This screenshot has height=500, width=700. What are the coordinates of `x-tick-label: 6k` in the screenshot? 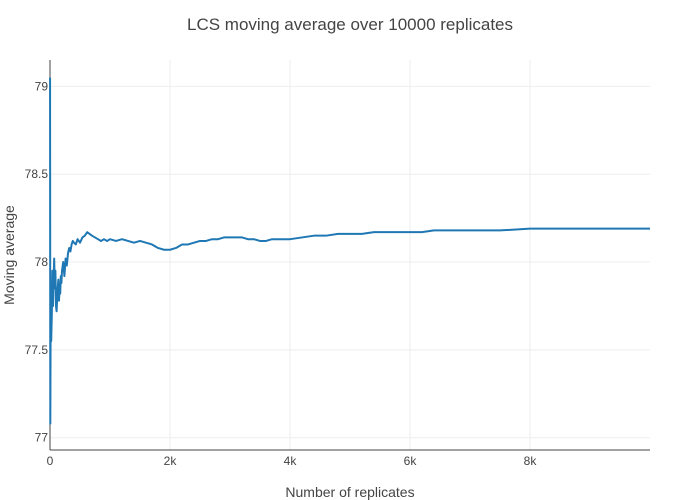 It's located at (411, 461).